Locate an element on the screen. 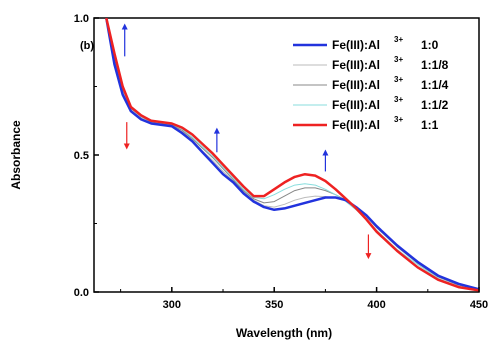 The width and height of the screenshot is (488, 341). legend-ratio: 1:1/4 is located at coordinates (435, 85).